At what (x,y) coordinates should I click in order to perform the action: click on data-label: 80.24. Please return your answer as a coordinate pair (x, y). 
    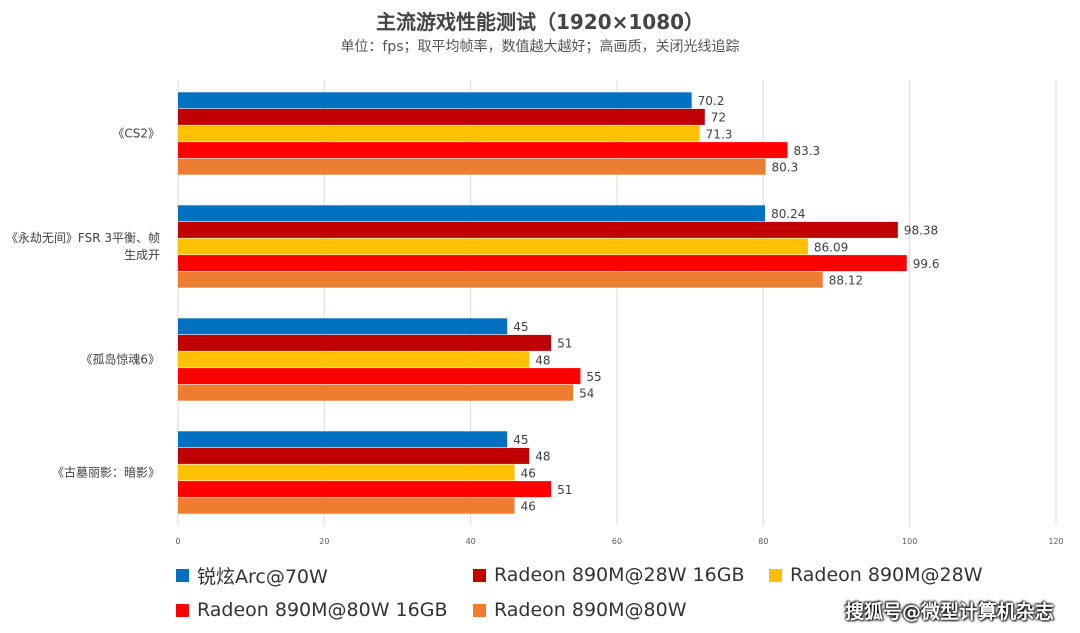
    Looking at the image, I should click on (788, 214).